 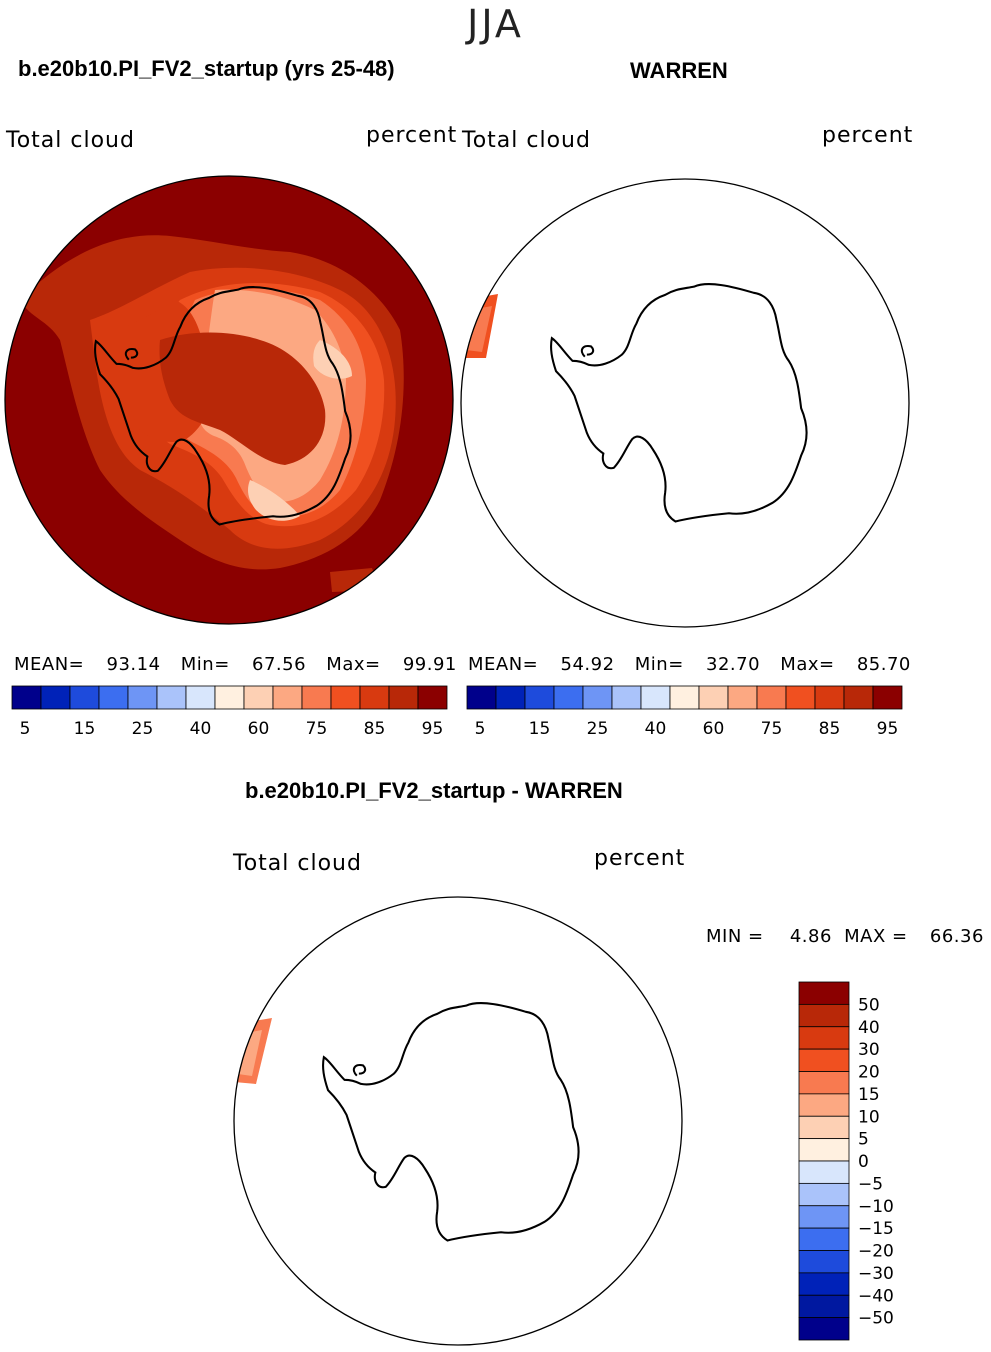 I want to click on diff-map-fill, so click(x=458, y=1121).